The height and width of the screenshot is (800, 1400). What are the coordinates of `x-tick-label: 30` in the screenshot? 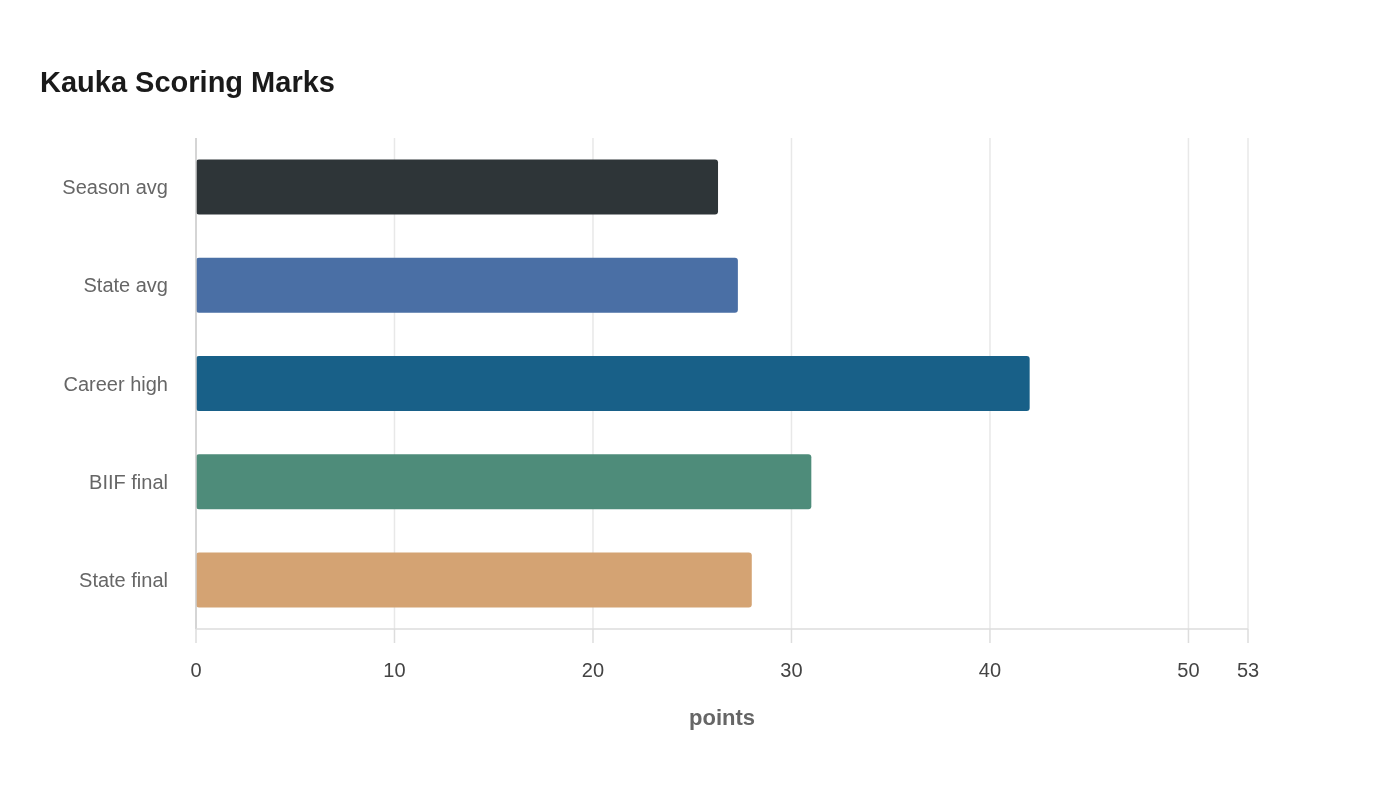 It's located at (791, 670).